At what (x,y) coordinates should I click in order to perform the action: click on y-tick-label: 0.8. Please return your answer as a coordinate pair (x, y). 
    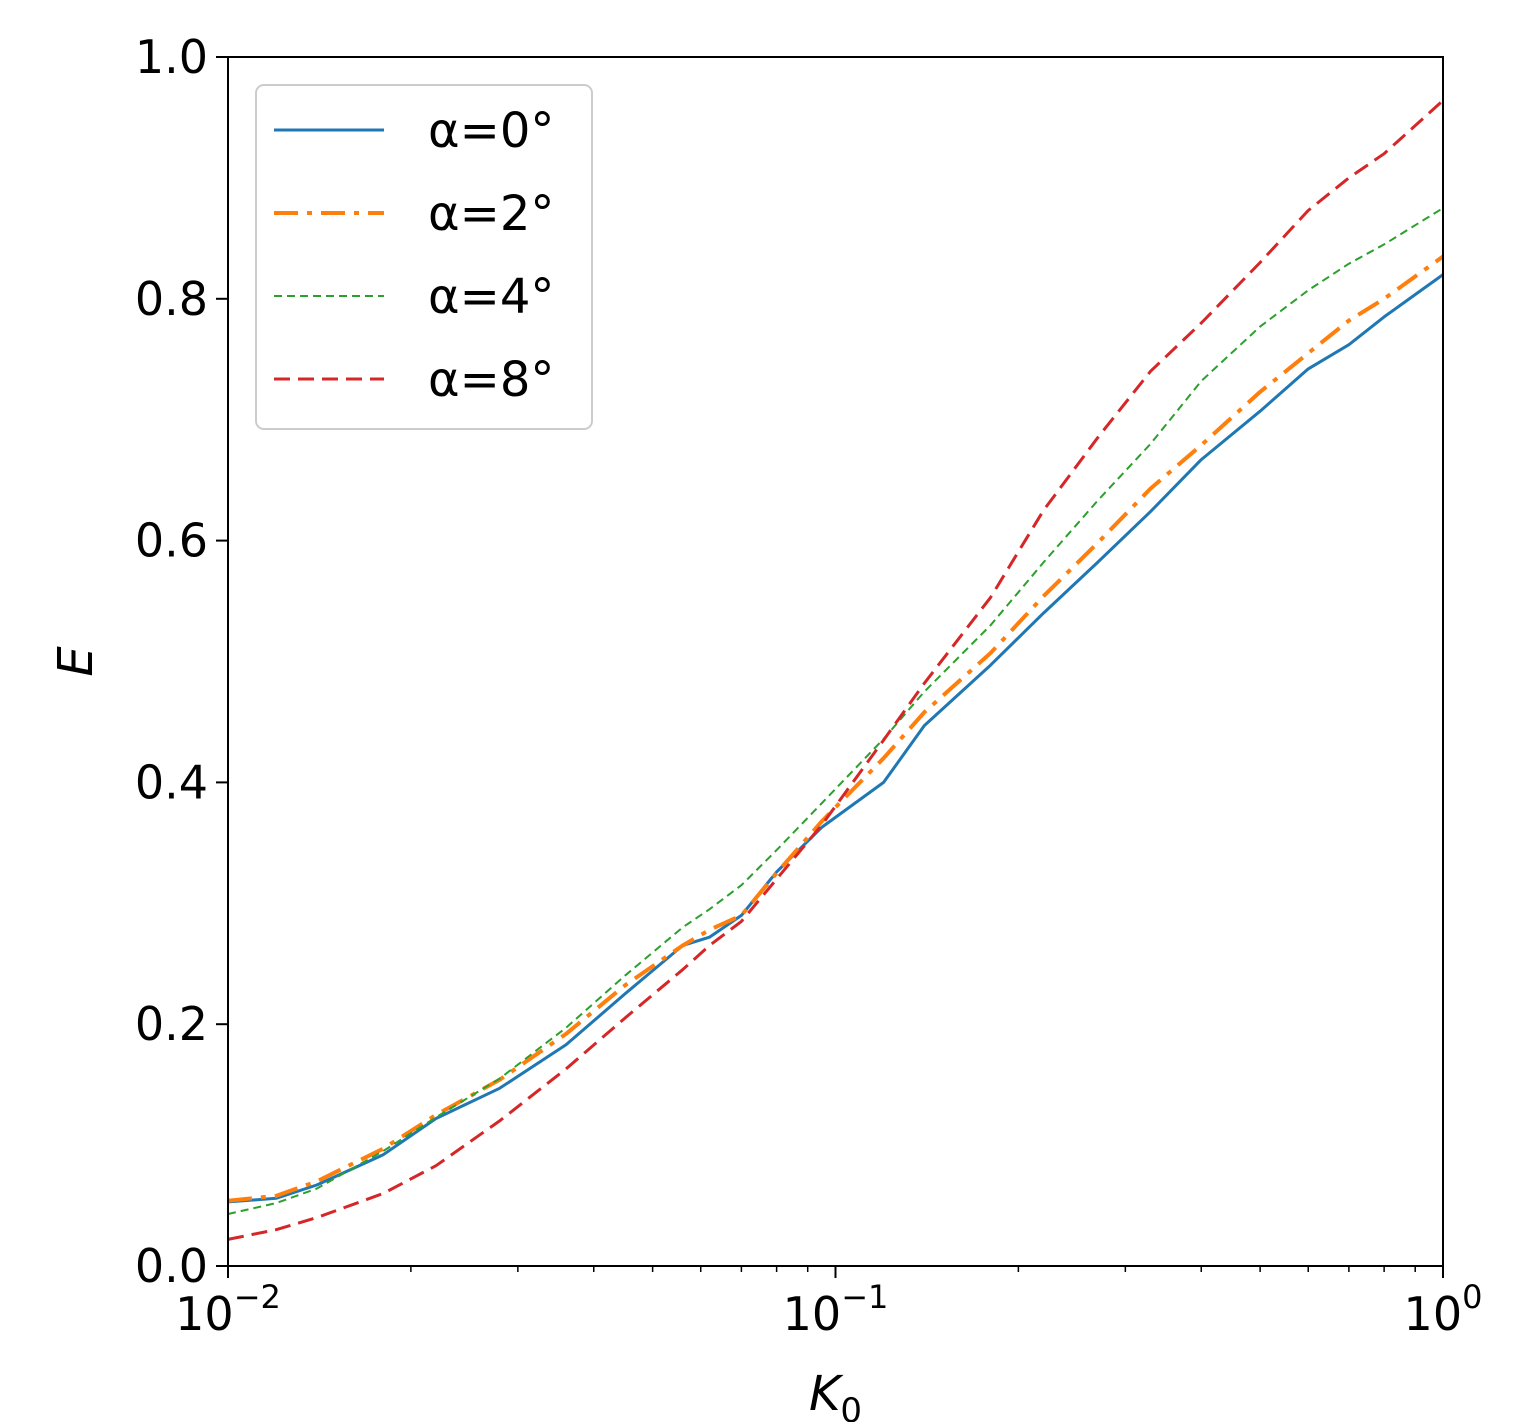
    Looking at the image, I should click on (171, 299).